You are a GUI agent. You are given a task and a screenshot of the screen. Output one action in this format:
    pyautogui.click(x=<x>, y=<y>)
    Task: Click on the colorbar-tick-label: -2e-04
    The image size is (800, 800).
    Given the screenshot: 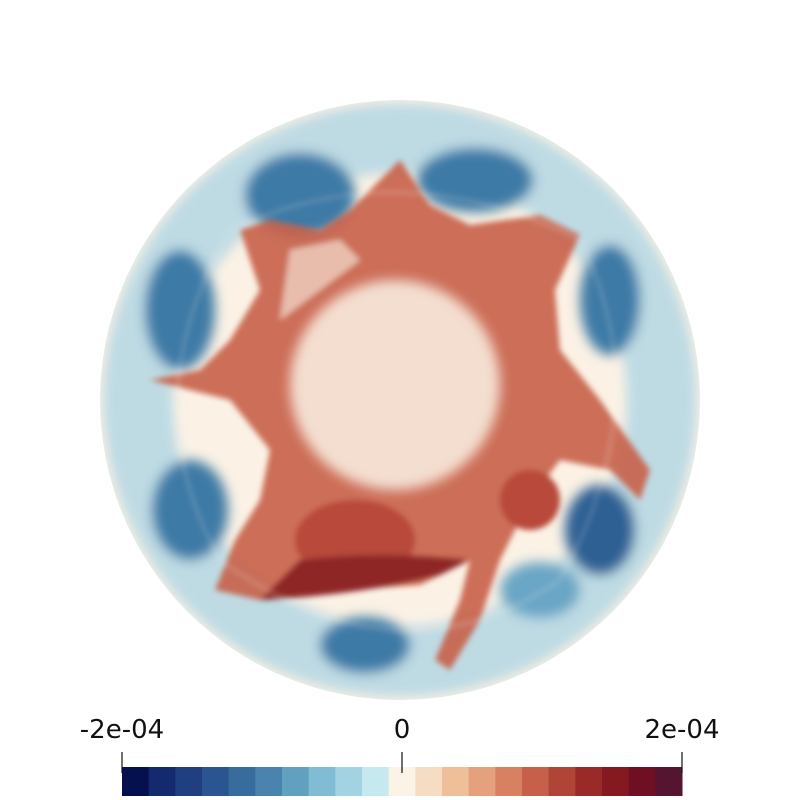 What is the action you would take?
    pyautogui.click(x=122, y=730)
    